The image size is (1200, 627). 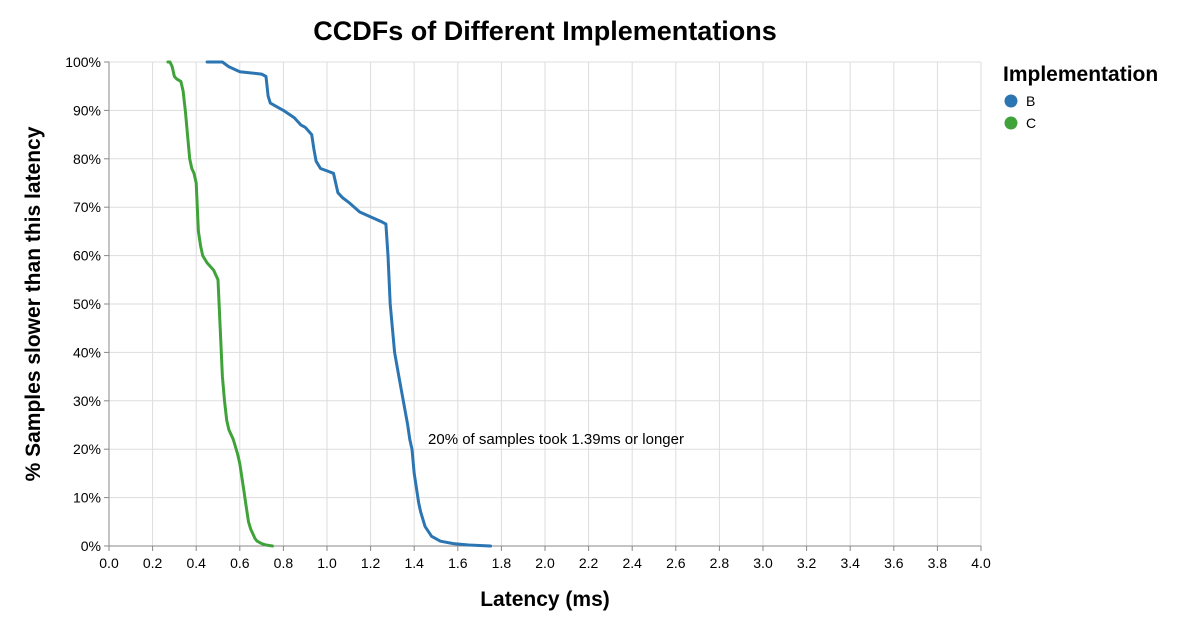 What do you see at coordinates (1031, 123) in the screenshot?
I see `legend-label-c: C` at bounding box center [1031, 123].